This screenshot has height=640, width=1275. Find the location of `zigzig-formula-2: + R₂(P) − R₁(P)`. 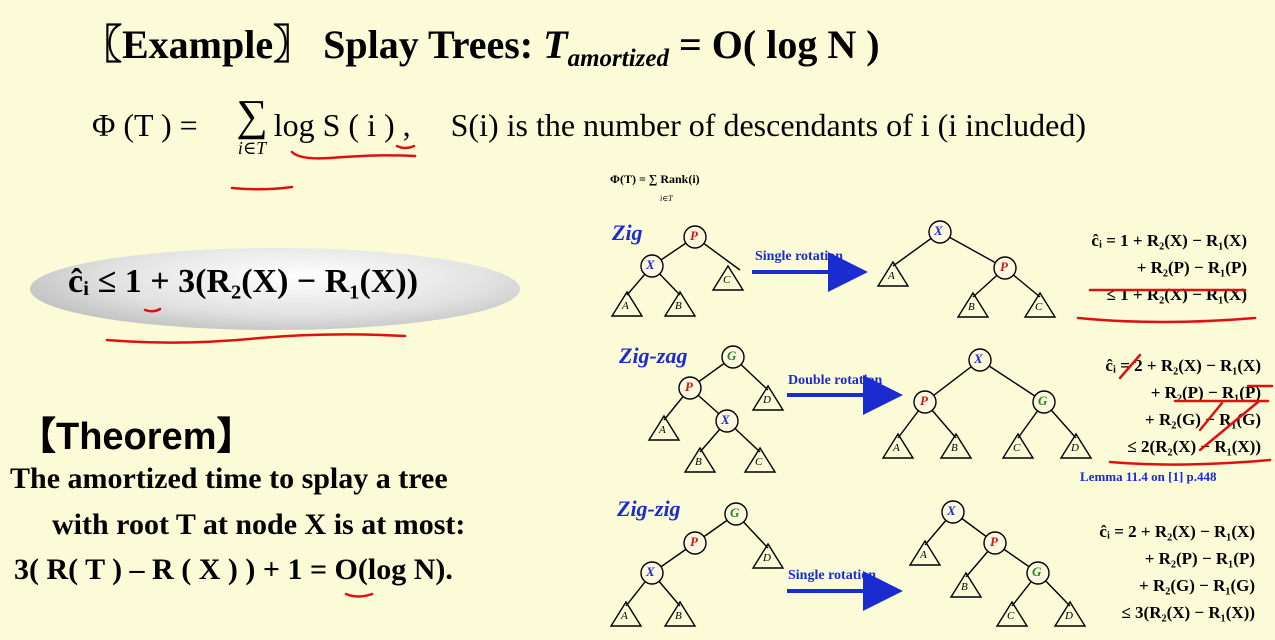

zigzig-formula-2: + R₂(P) − R₁(P) is located at coordinates (1199, 558).